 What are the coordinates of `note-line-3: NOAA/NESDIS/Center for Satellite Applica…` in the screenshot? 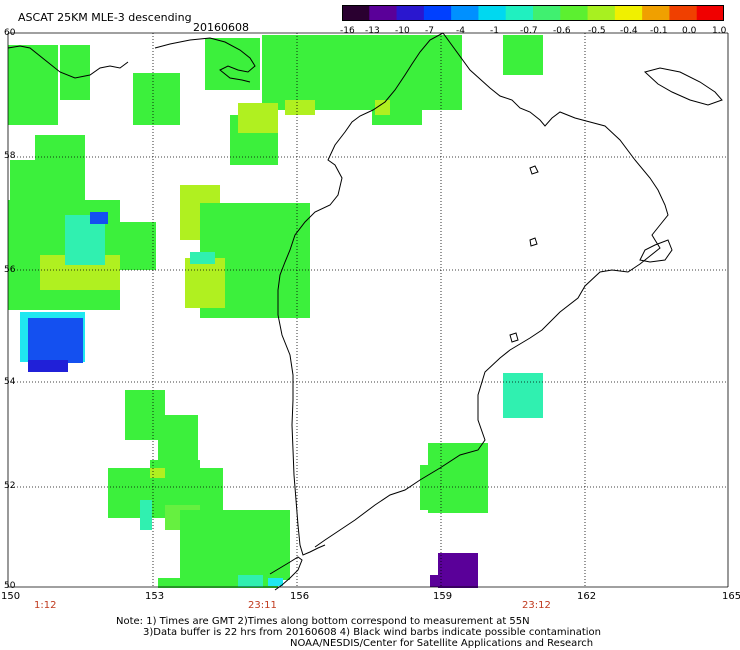 It's located at (442, 643).